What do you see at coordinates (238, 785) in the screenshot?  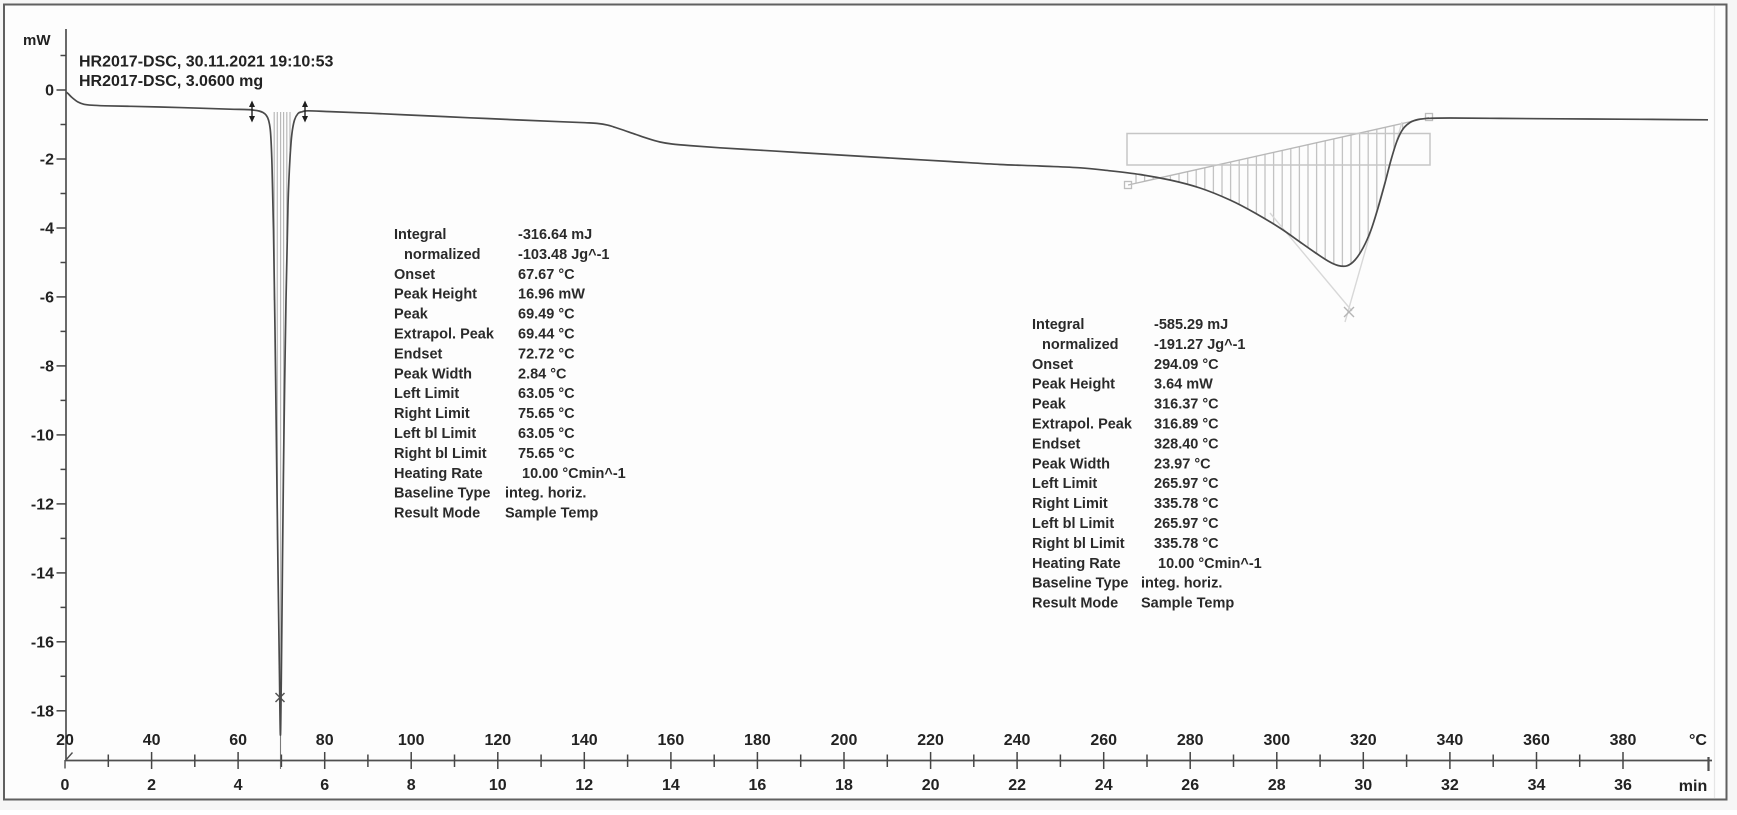 I see `svg-text: 4` at bounding box center [238, 785].